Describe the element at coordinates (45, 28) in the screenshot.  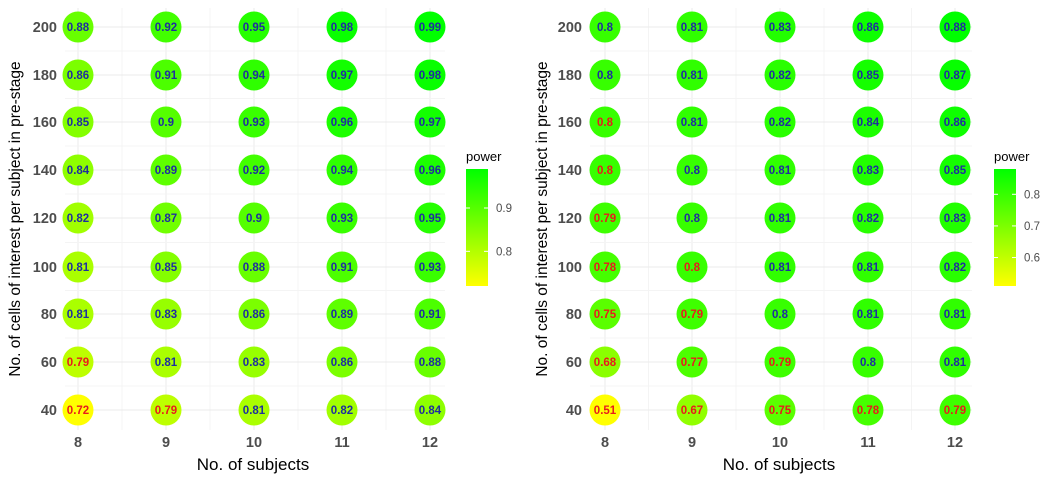
I see `y-tick-label: 200` at that location.